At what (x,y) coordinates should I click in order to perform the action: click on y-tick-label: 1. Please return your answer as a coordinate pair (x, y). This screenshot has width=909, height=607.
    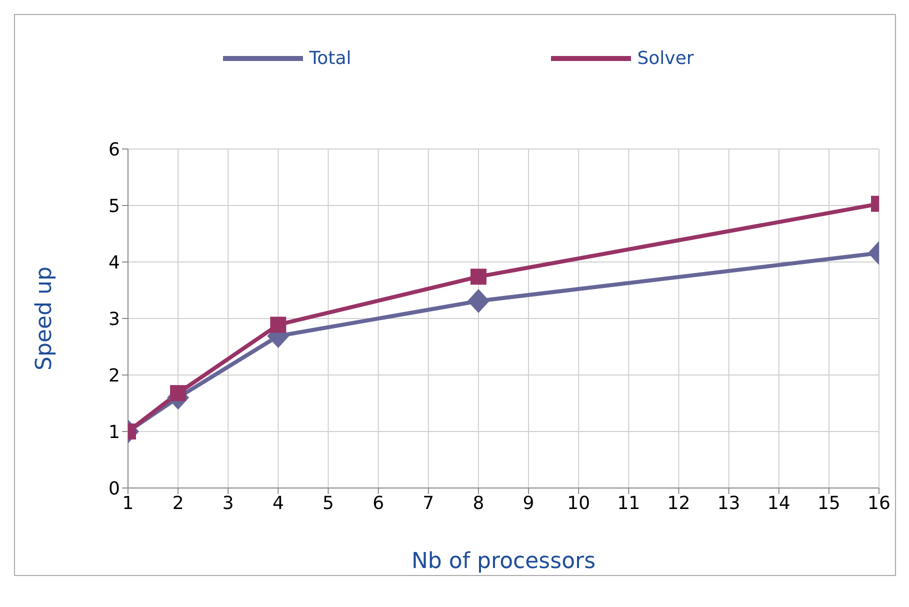
    Looking at the image, I should click on (114, 432).